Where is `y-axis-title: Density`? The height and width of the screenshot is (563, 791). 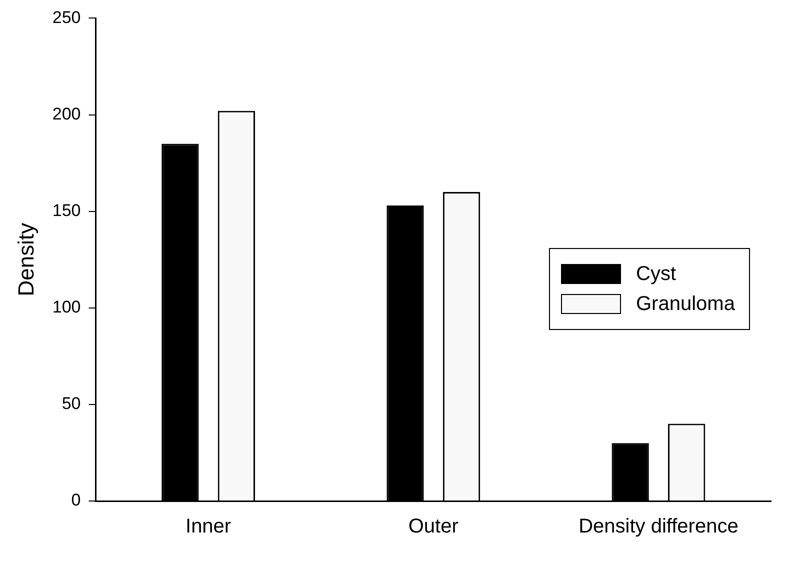
y-axis-title: Density is located at coordinates (25, 259).